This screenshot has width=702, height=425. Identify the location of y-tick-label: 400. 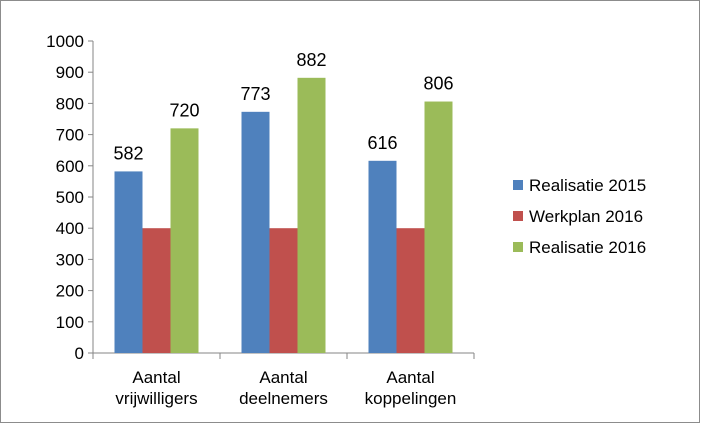
(70, 228).